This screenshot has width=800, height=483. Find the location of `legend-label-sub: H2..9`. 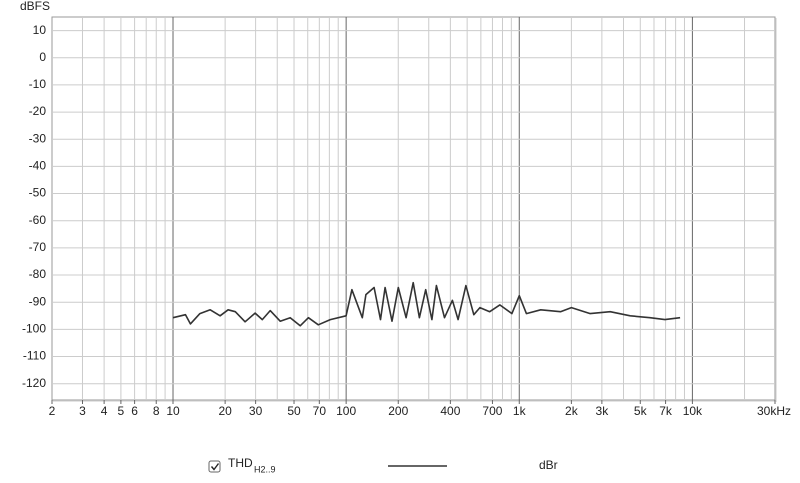

legend-label-sub: H2..9 is located at coordinates (265, 469).